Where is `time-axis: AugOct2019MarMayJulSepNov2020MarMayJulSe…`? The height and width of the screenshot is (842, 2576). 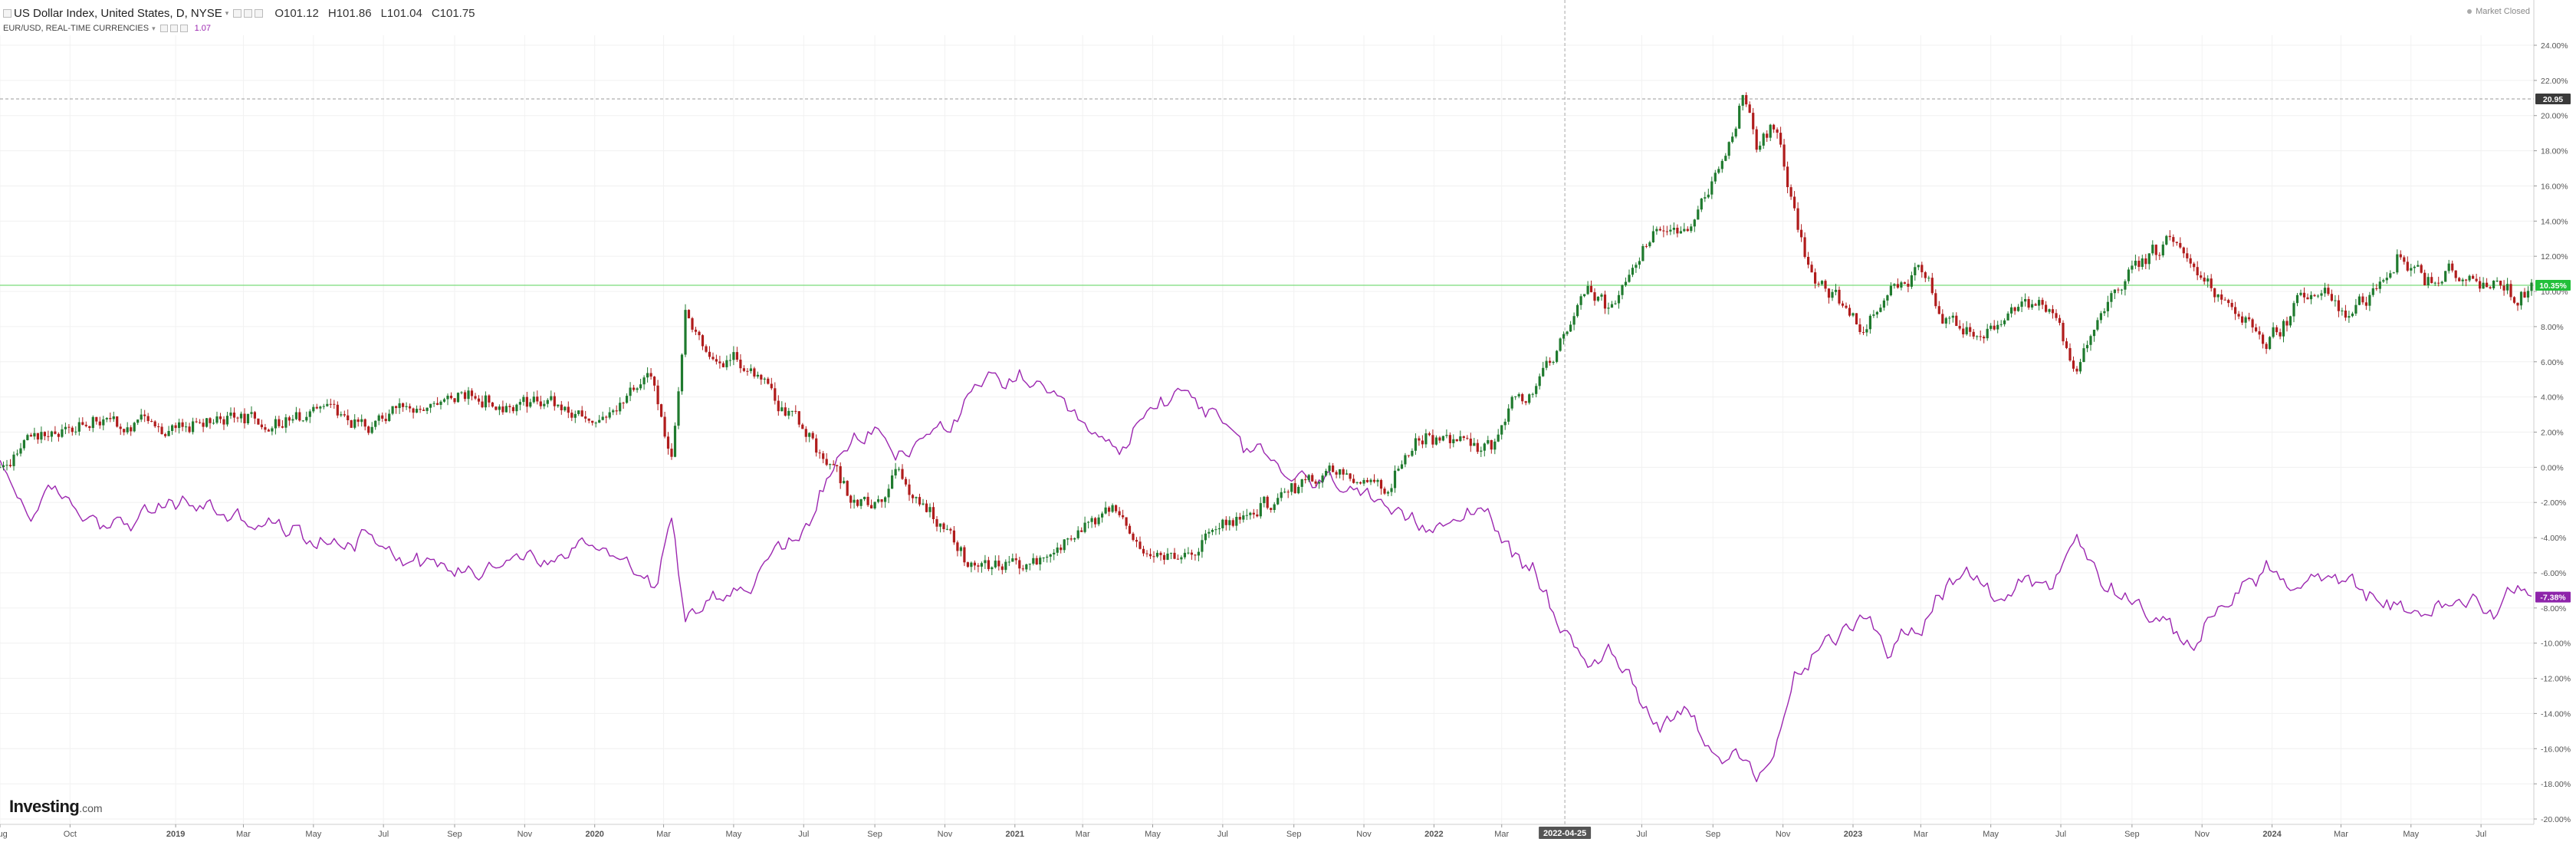
time-axis: AugOct2019MarMayJulSepNov2020MarMayJulSe… is located at coordinates (1267, 831).